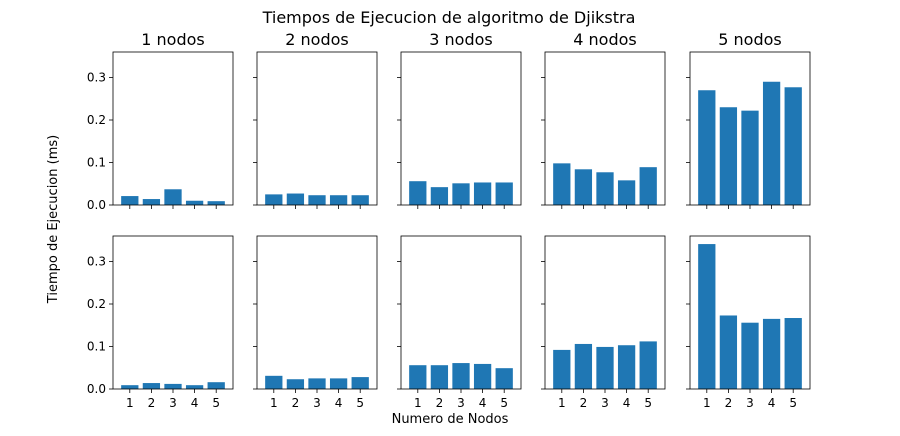 This screenshot has width=900, height=436. What do you see at coordinates (172, 39) in the screenshot?
I see `column-title-1: 1 nodos` at bounding box center [172, 39].